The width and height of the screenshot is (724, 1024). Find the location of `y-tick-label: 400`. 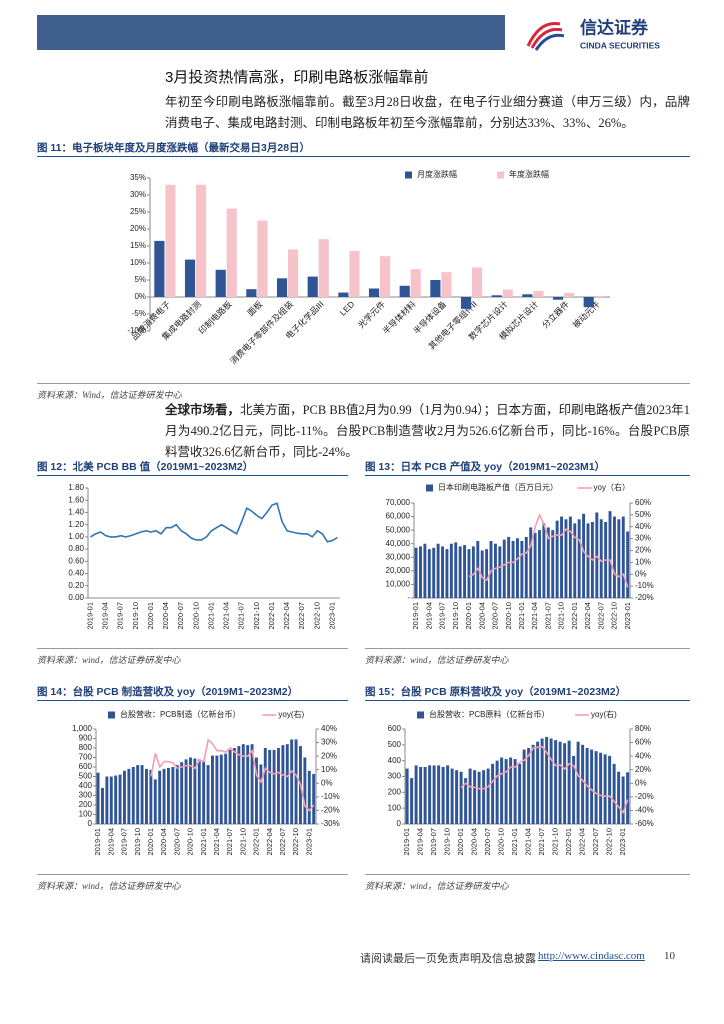

y-tick-label: 400 is located at coordinates (395, 760).